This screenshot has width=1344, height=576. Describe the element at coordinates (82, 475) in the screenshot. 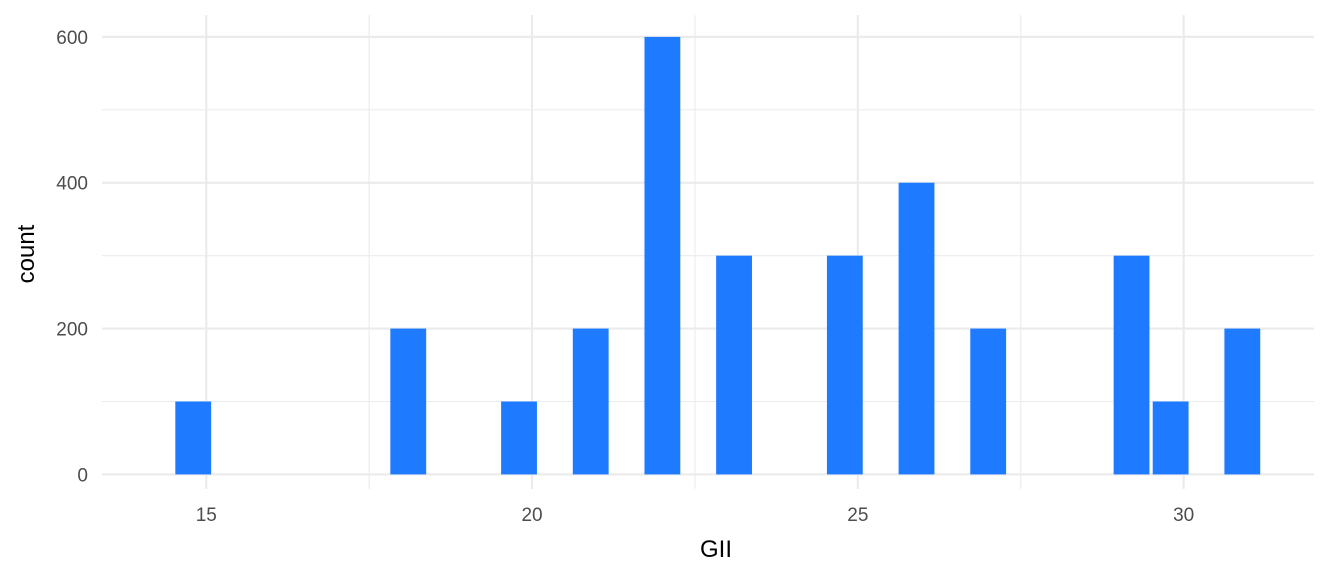

I see `y-tick-label: 0` at that location.